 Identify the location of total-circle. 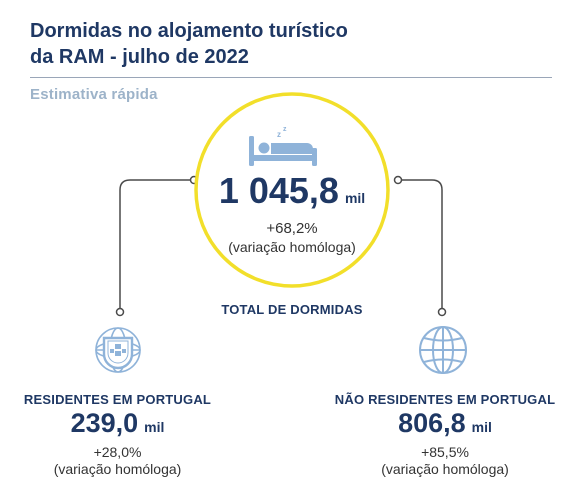
(292, 190).